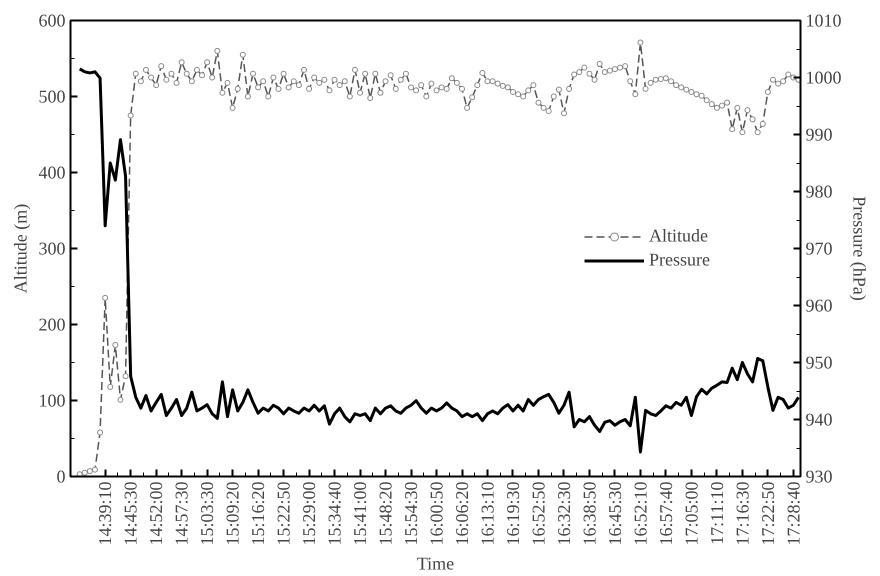  I want to click on y2-tick-label: 950, so click(819, 362).